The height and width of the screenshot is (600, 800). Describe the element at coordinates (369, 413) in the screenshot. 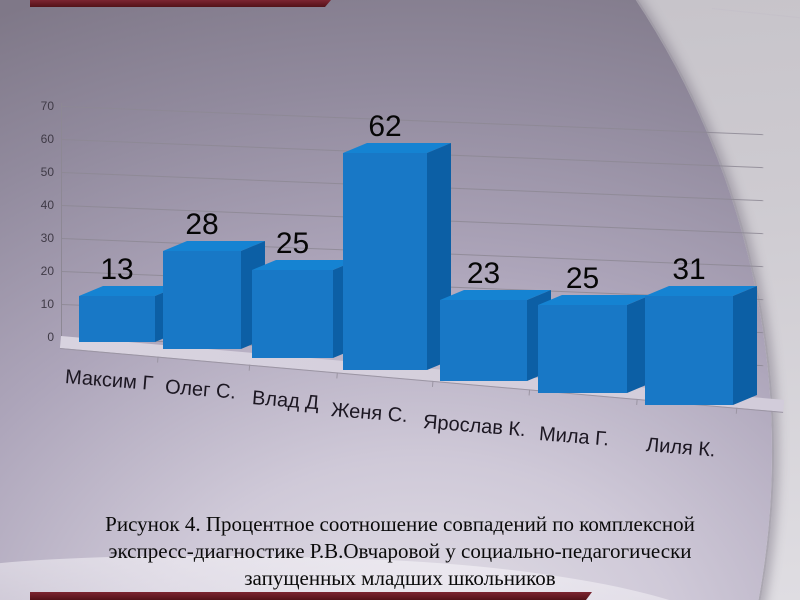

I see `category-label: Женя С.` at that location.